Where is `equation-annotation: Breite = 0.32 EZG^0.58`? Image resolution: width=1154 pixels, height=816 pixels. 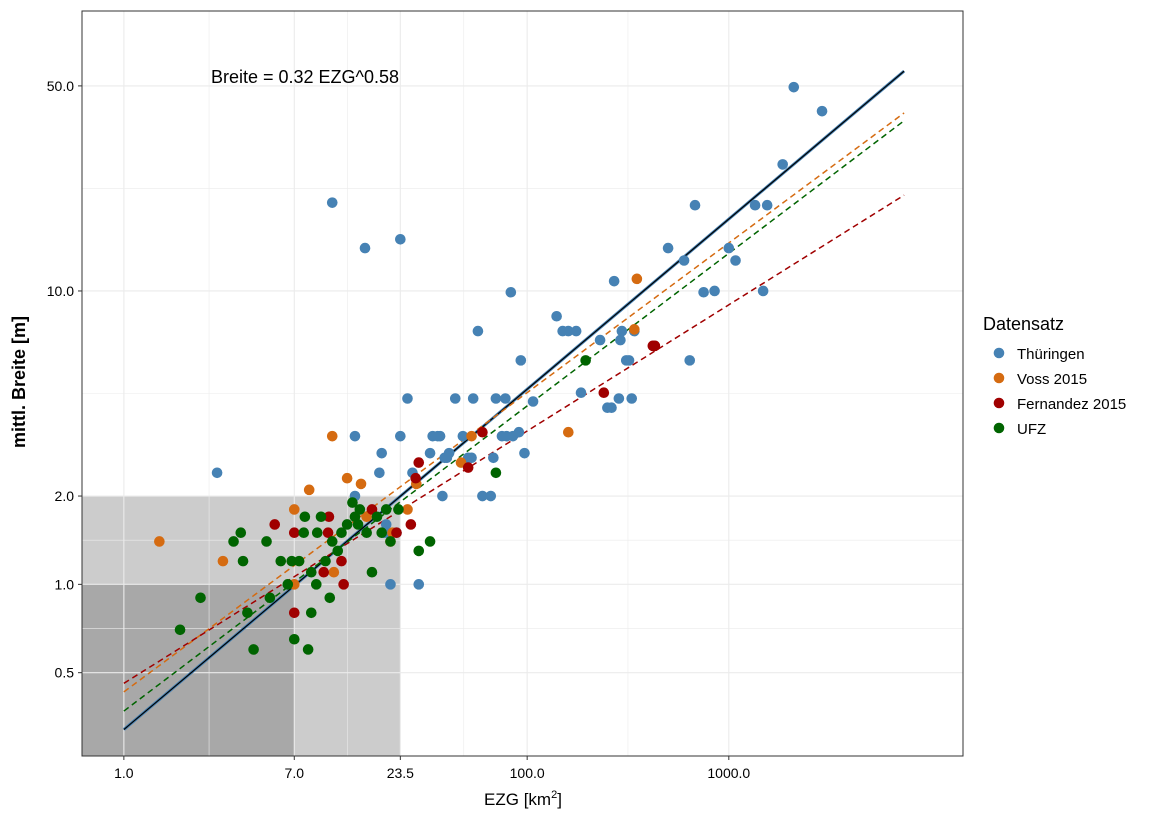
equation-annotation: Breite = 0.32 EZG^0.58 is located at coordinates (305, 77).